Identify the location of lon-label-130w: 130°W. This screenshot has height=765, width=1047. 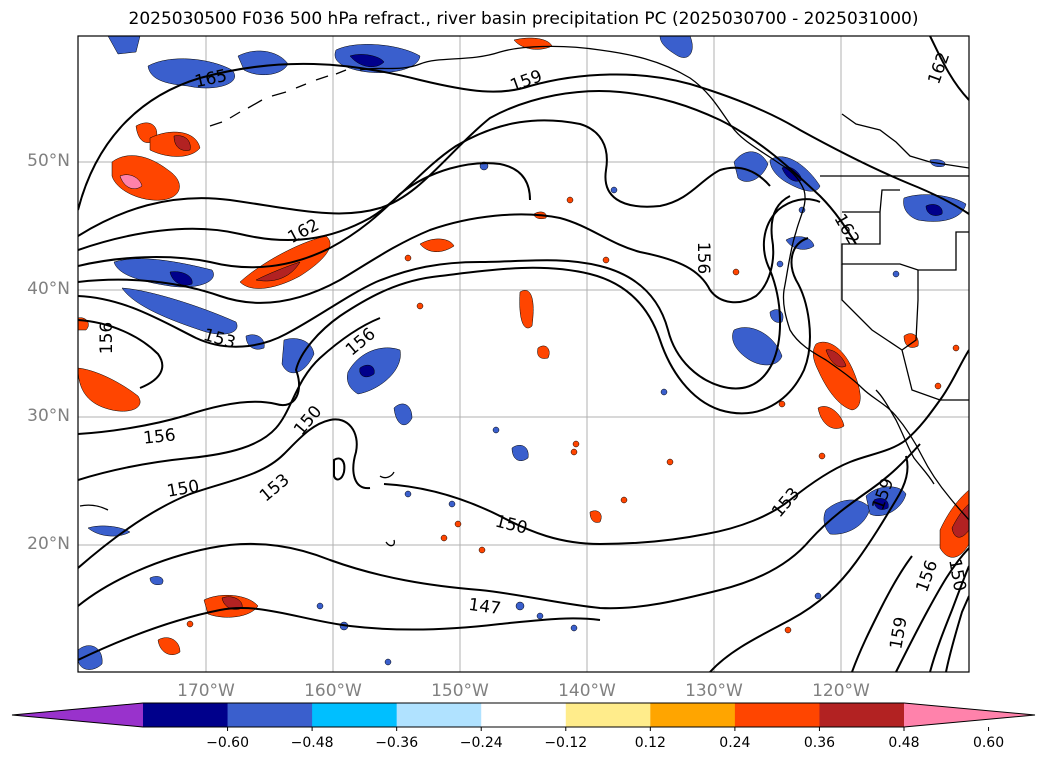
(714, 691).